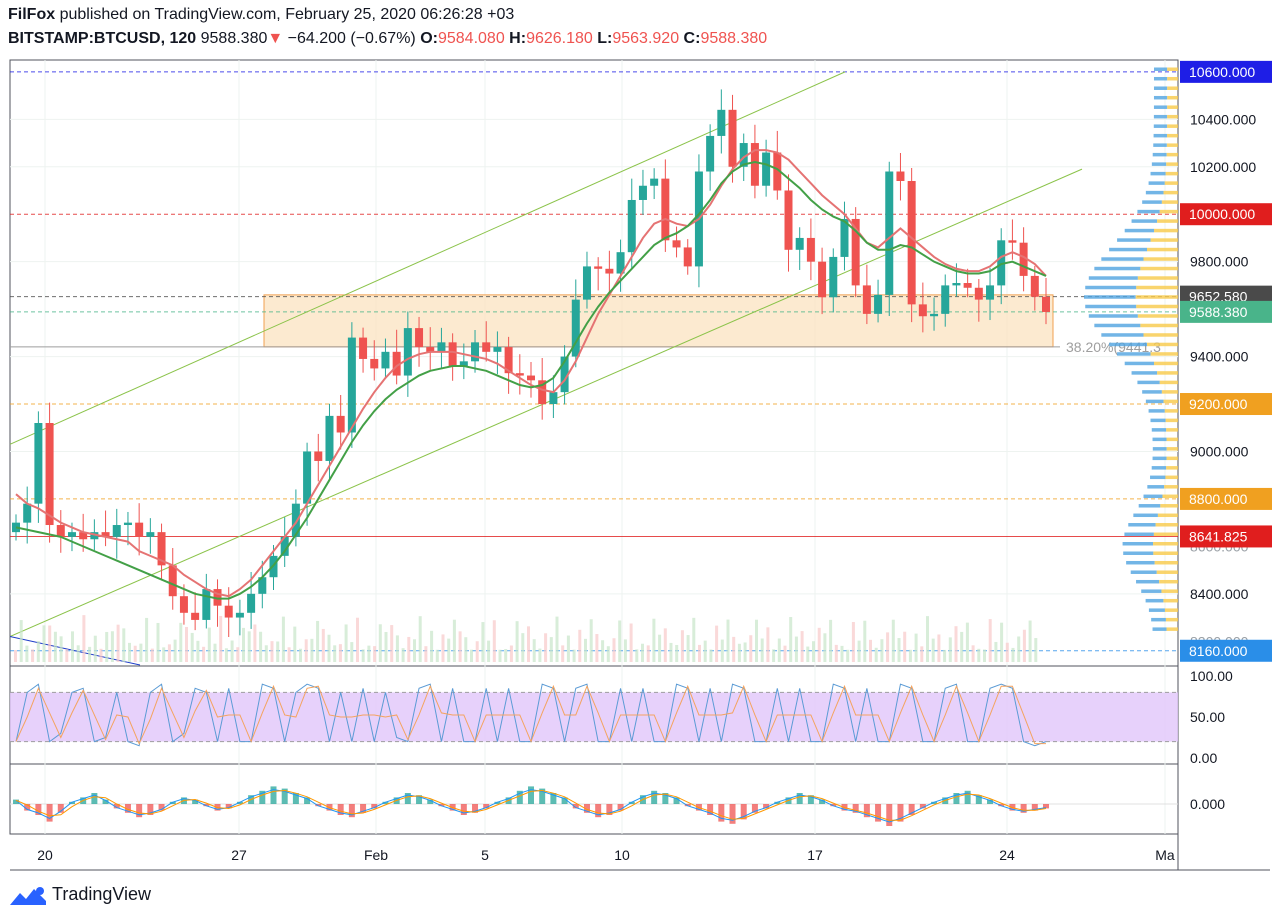 This screenshot has width=1280, height=921. I want to click on author-name: FilFox, so click(32, 14).